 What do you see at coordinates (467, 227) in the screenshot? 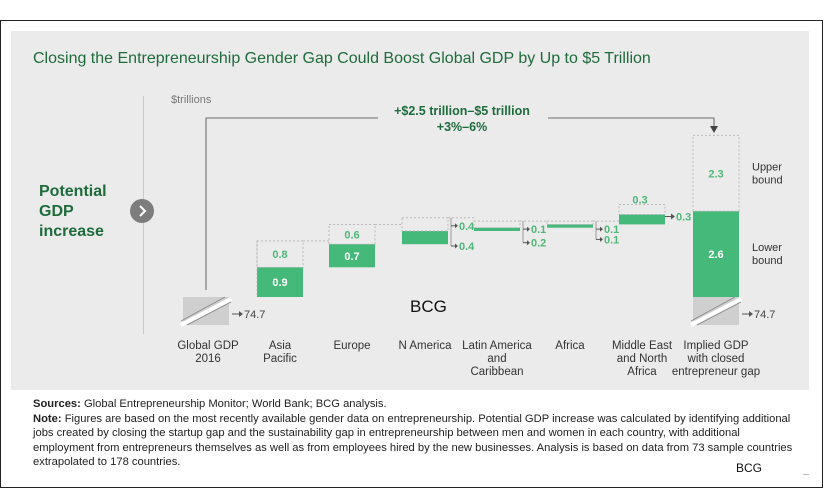
I see `lower-bound-label: 0.4` at bounding box center [467, 227].